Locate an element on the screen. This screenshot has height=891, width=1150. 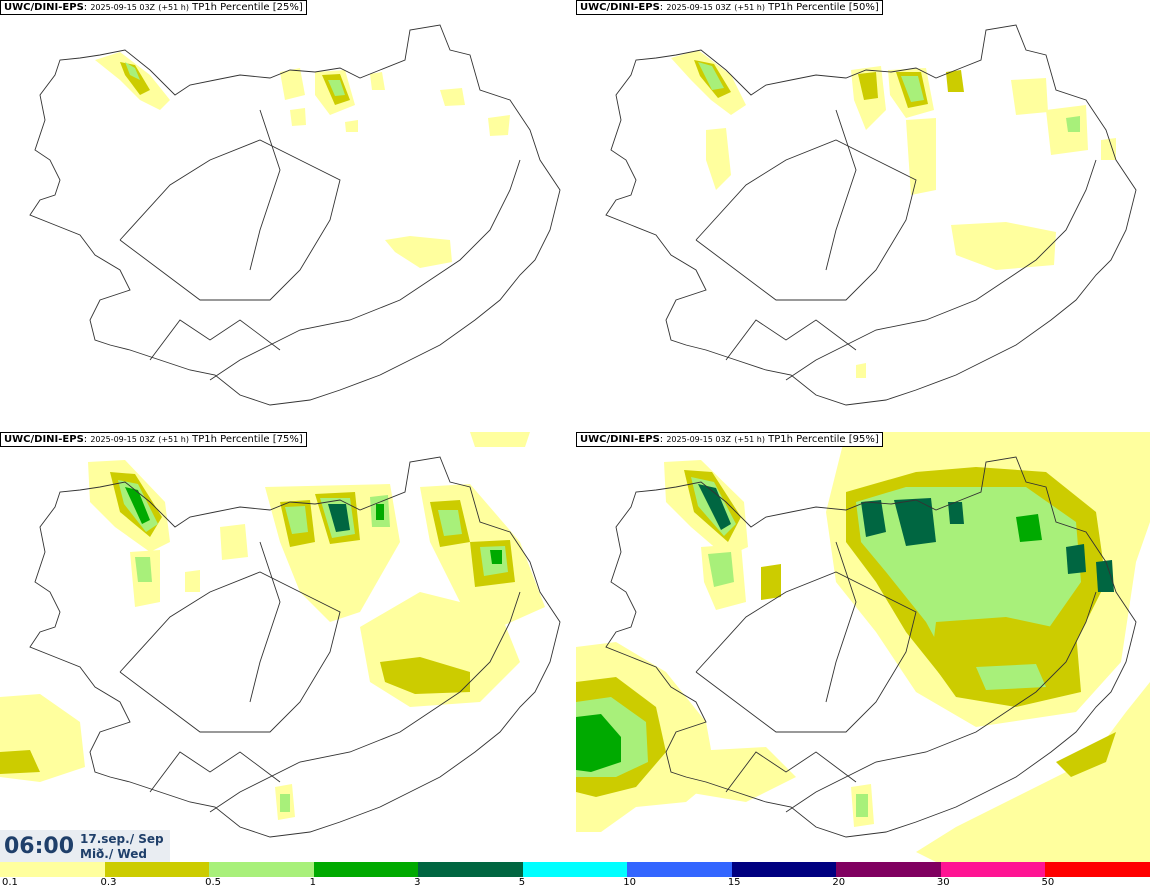
legend-tick-label: 1 is located at coordinates (312, 882).